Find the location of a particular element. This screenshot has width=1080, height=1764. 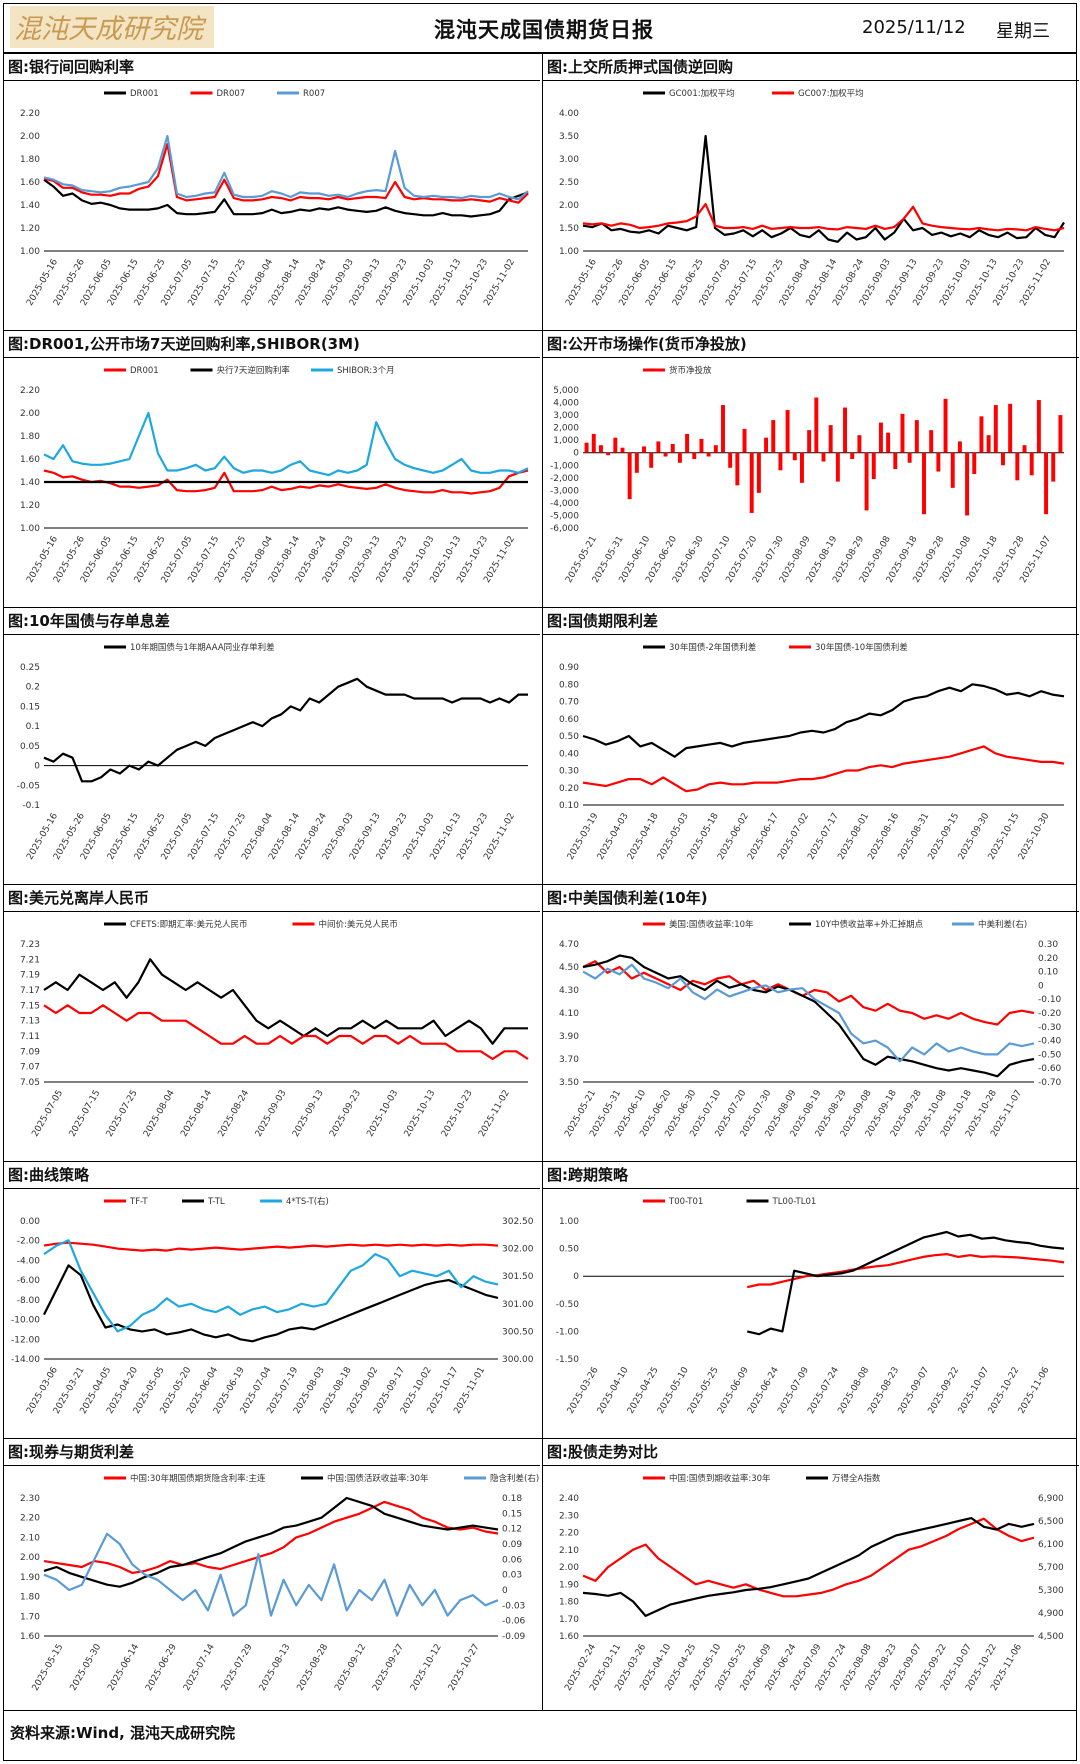

report-title: 混沌天成国债期货日报 is located at coordinates (544, 30).